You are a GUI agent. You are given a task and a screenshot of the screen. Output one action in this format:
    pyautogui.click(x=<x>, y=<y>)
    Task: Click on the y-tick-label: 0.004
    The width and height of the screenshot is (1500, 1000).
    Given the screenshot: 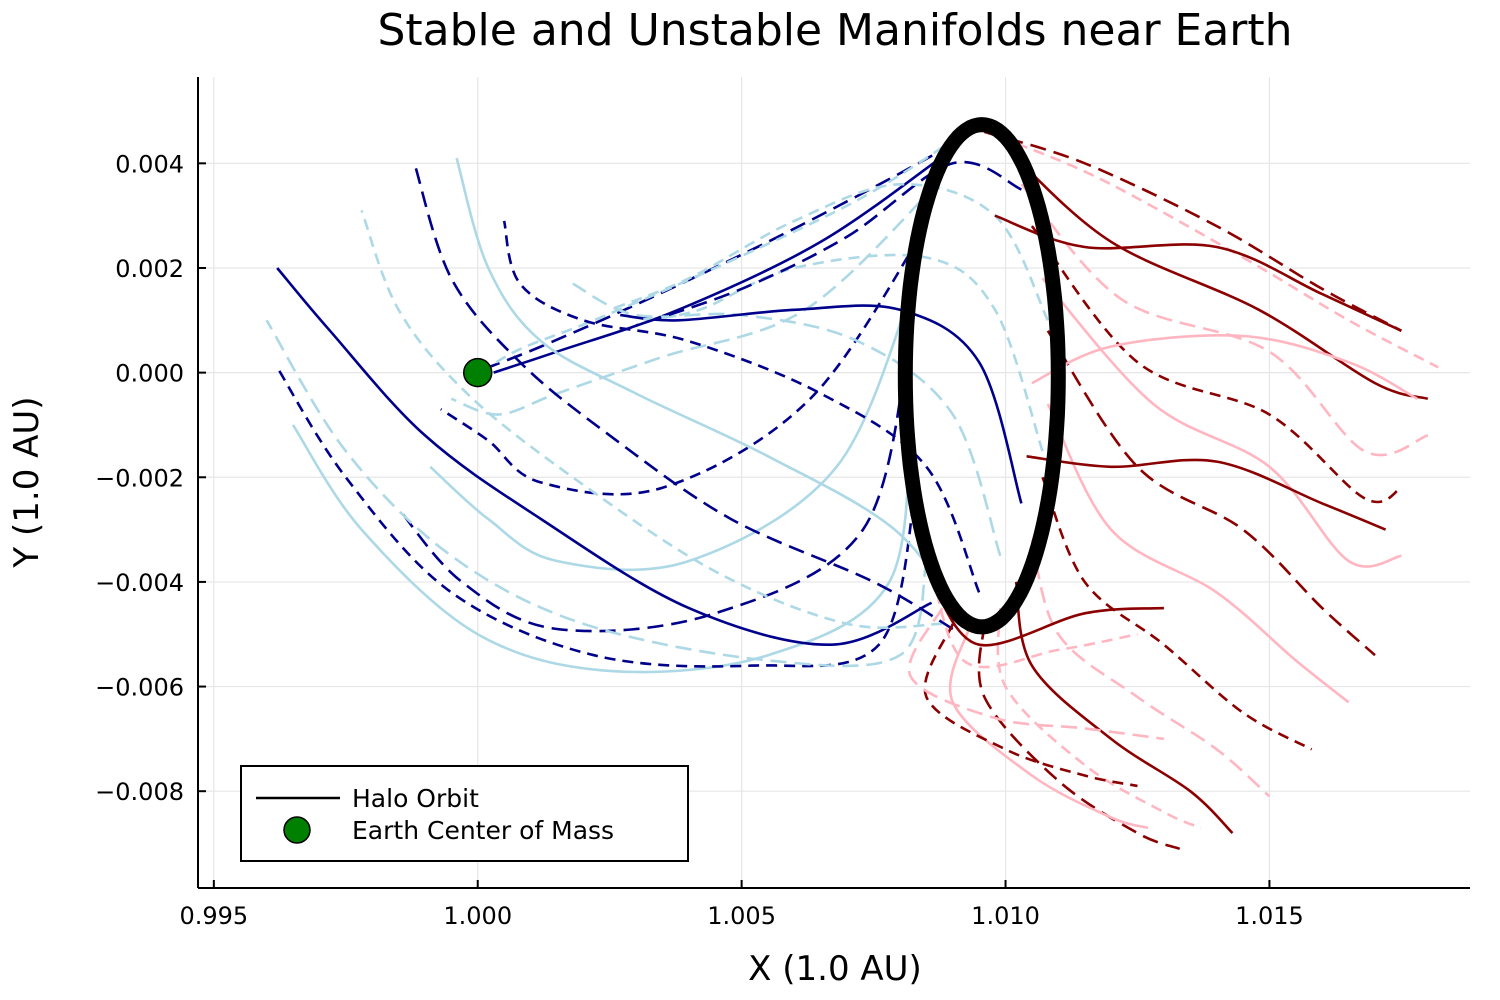 What is the action you would take?
    pyautogui.click(x=149, y=164)
    